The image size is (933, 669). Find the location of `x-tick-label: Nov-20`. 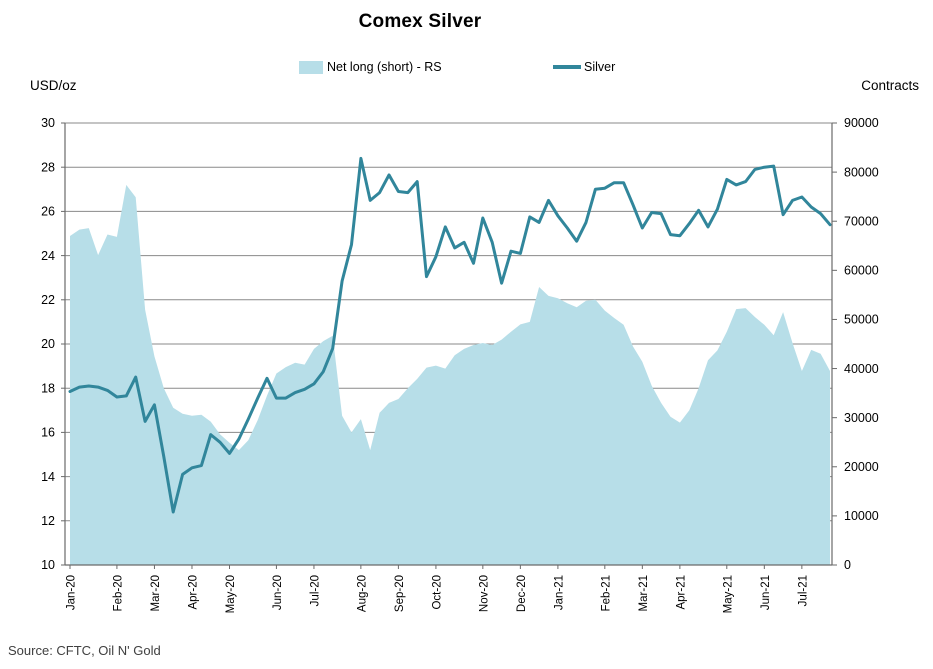

x-tick-label: Nov-20 is located at coordinates (484, 593).